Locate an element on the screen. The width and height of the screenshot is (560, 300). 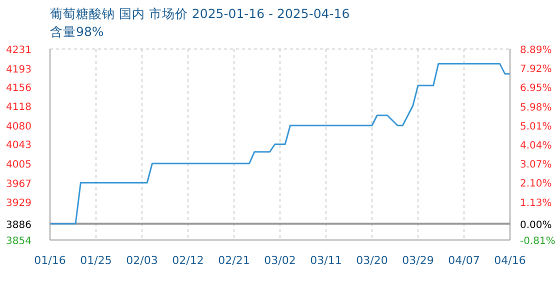
y-tick-label: 3854 is located at coordinates (19, 241).